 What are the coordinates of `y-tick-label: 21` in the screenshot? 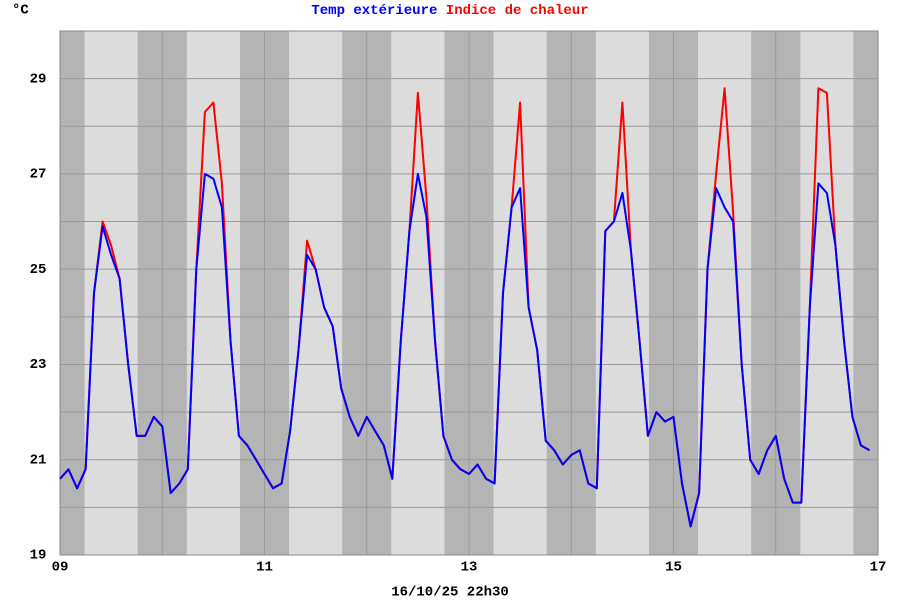 It's located at (38, 460).